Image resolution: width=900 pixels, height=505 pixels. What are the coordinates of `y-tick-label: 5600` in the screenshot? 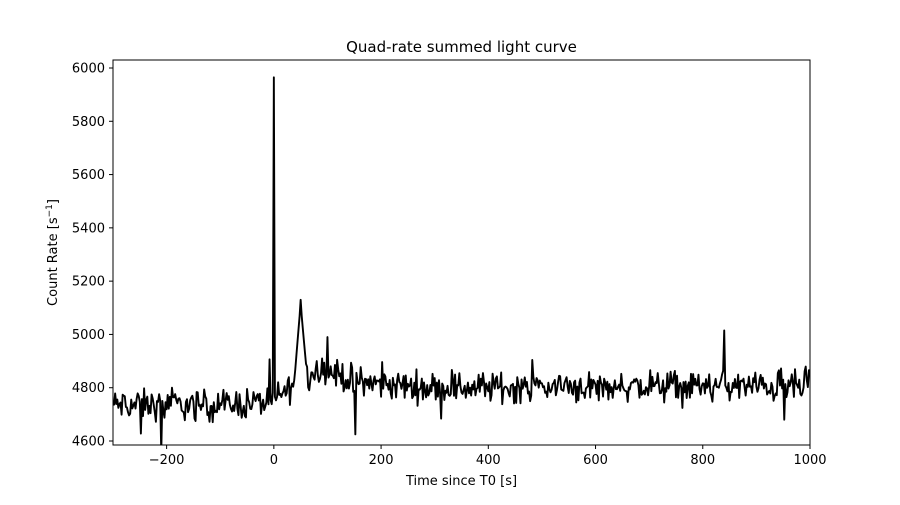 It's located at (88, 175).